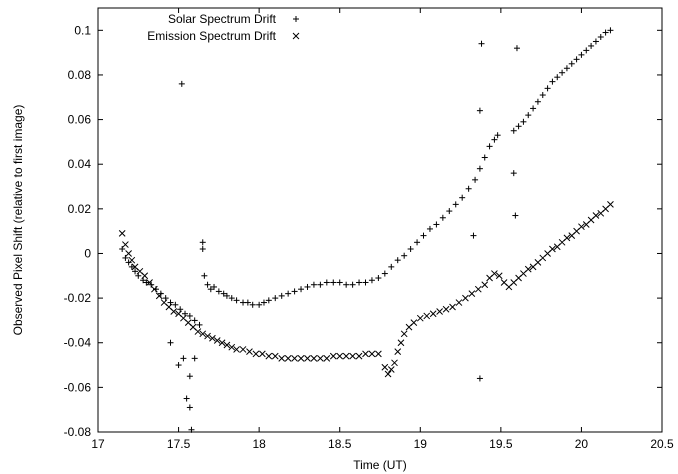 This screenshot has width=678, height=474. Describe the element at coordinates (80, 120) in the screenshot. I see `y-tick-label: 0.06` at that location.